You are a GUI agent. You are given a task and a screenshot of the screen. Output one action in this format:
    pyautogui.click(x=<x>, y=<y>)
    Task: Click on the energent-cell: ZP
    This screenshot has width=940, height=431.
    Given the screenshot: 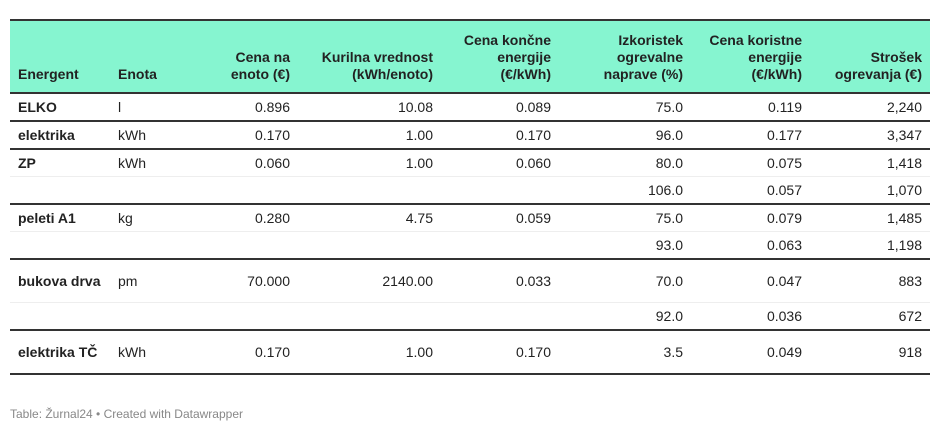 What is the action you would take?
    pyautogui.click(x=60, y=162)
    